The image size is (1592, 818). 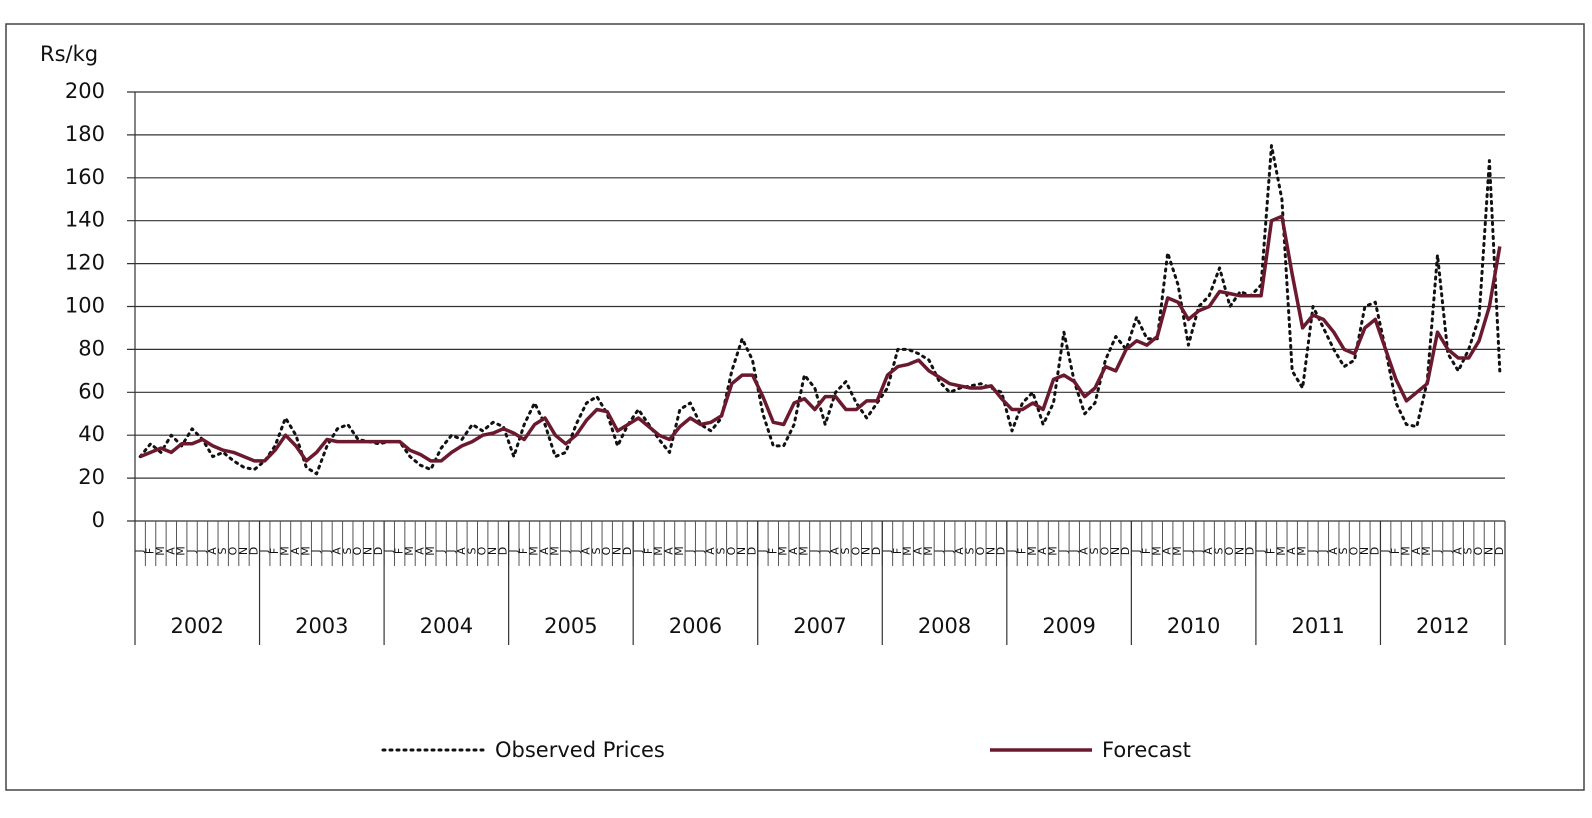 I want to click on year-label: 2010, so click(x=1193, y=626).